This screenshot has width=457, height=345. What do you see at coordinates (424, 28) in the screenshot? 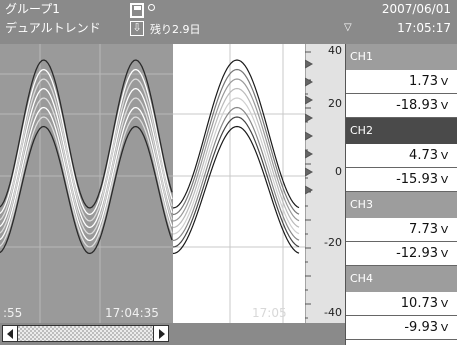
I see `time-label: 17:05:17` at bounding box center [424, 28].